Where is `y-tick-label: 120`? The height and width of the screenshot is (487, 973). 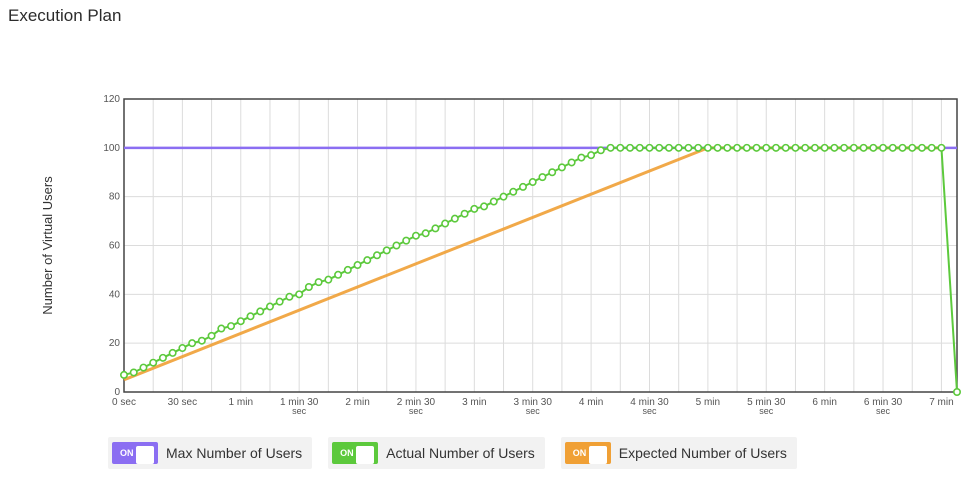
y-tick-label: 120 is located at coordinates (111, 99).